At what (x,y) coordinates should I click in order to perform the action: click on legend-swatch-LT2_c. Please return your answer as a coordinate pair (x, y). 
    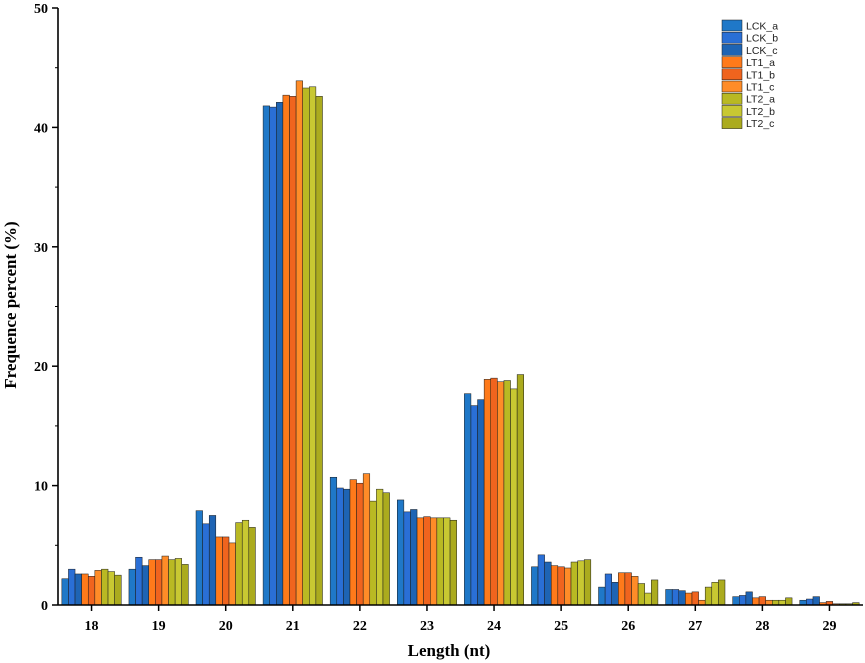
    Looking at the image, I should click on (732, 123).